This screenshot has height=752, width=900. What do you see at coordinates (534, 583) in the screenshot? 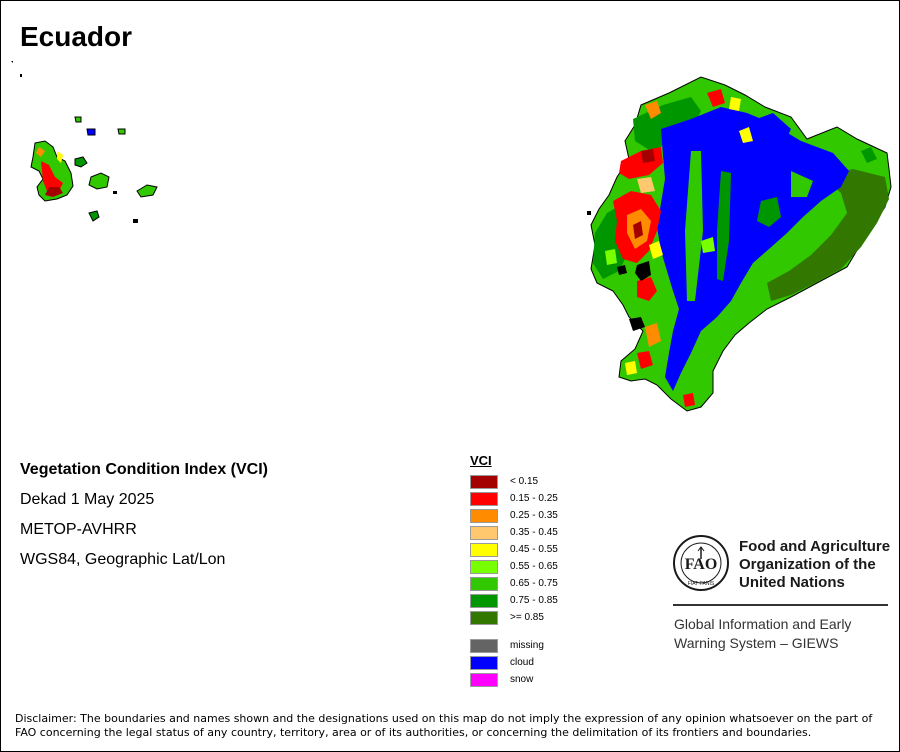
I see `legend-class-label: 0.65 - 0.75` at bounding box center [534, 583].